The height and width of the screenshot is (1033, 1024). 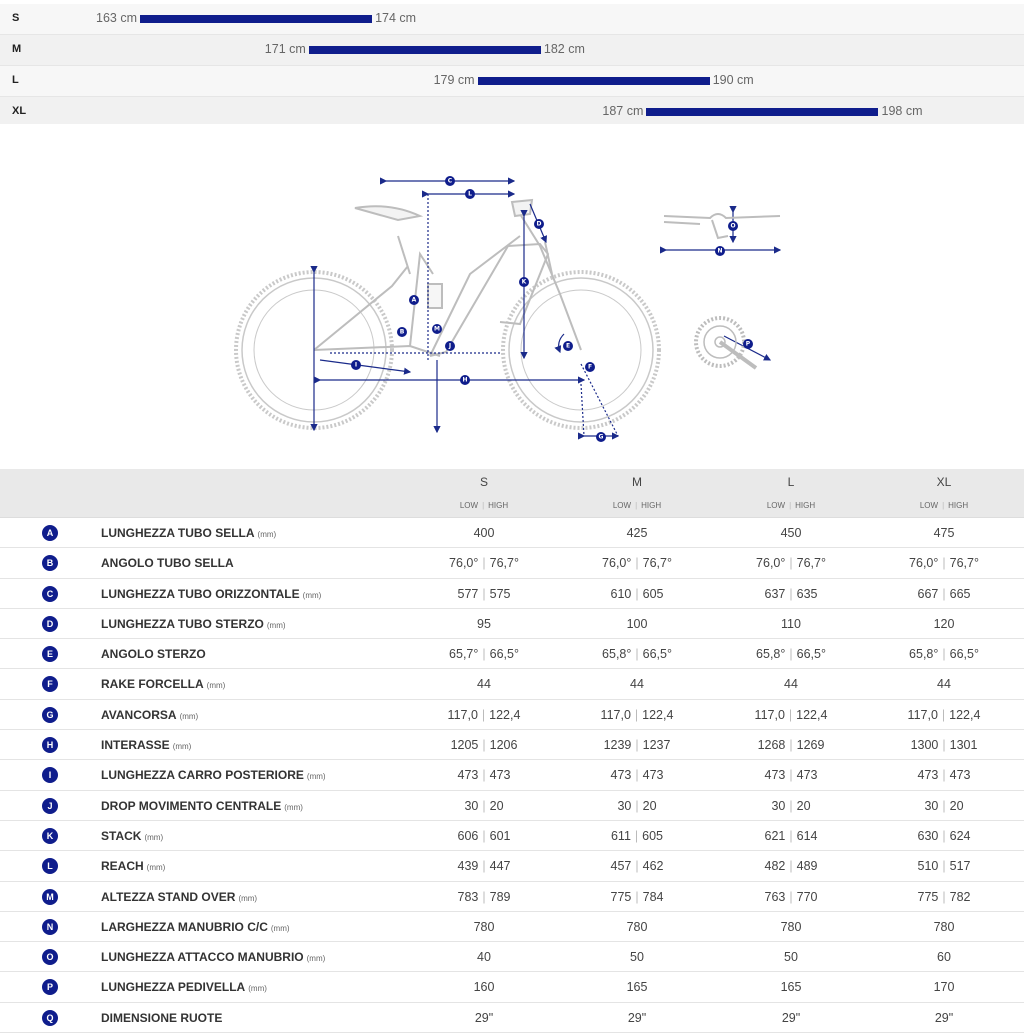 What do you see at coordinates (637, 896) in the screenshot?
I see `table-cell: 775 | 784` at bounding box center [637, 896].